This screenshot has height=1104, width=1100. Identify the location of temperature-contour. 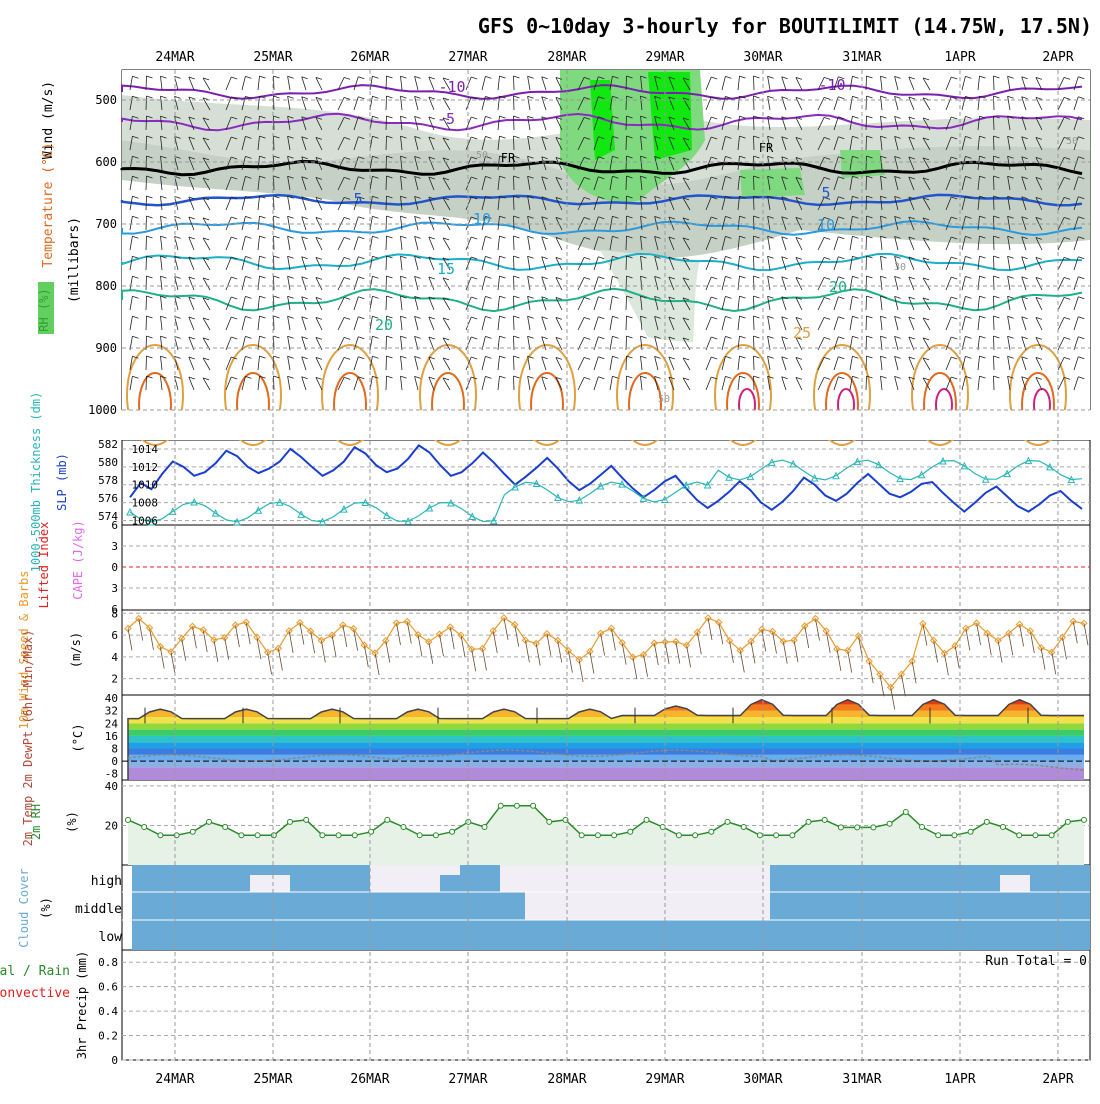
(602, 228).